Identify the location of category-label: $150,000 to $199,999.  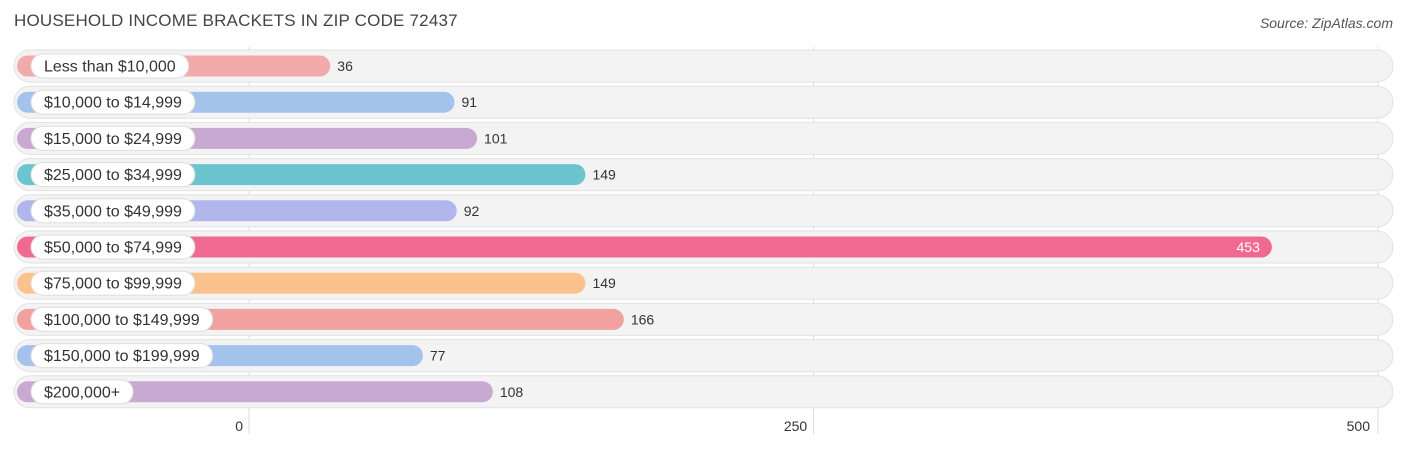
(122, 356).